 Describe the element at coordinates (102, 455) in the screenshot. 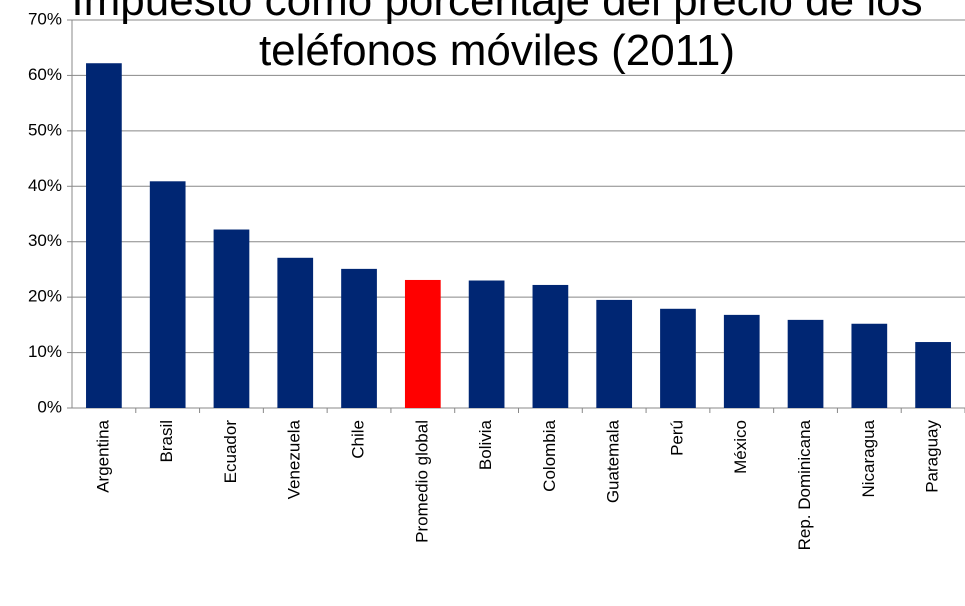

I see `x-tick-label: Argentina` at that location.